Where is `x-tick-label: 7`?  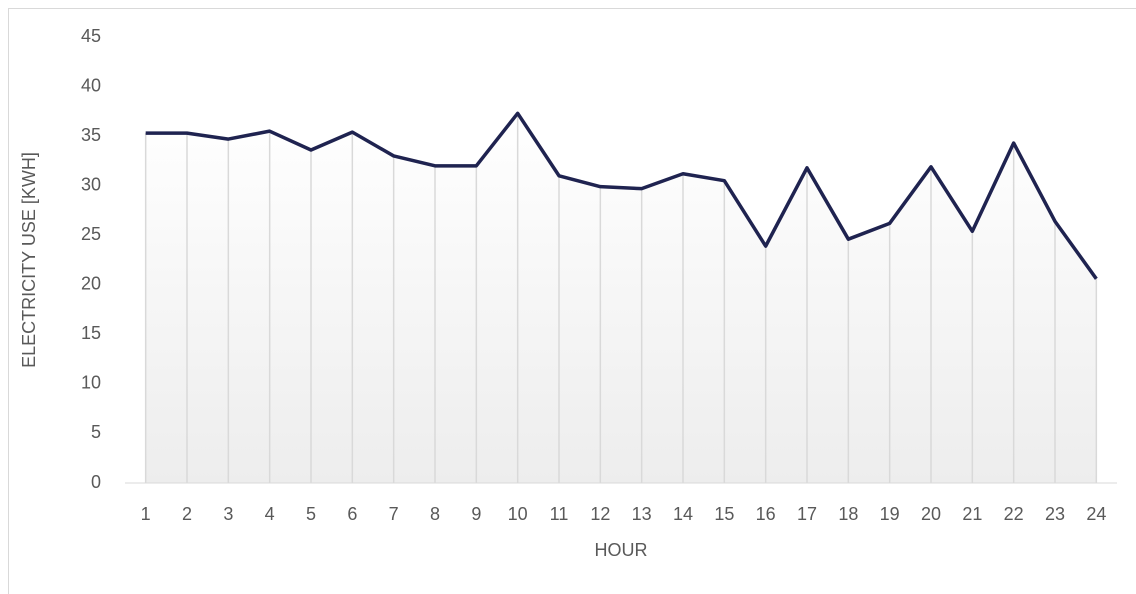 x-tick-label: 7 is located at coordinates (394, 514).